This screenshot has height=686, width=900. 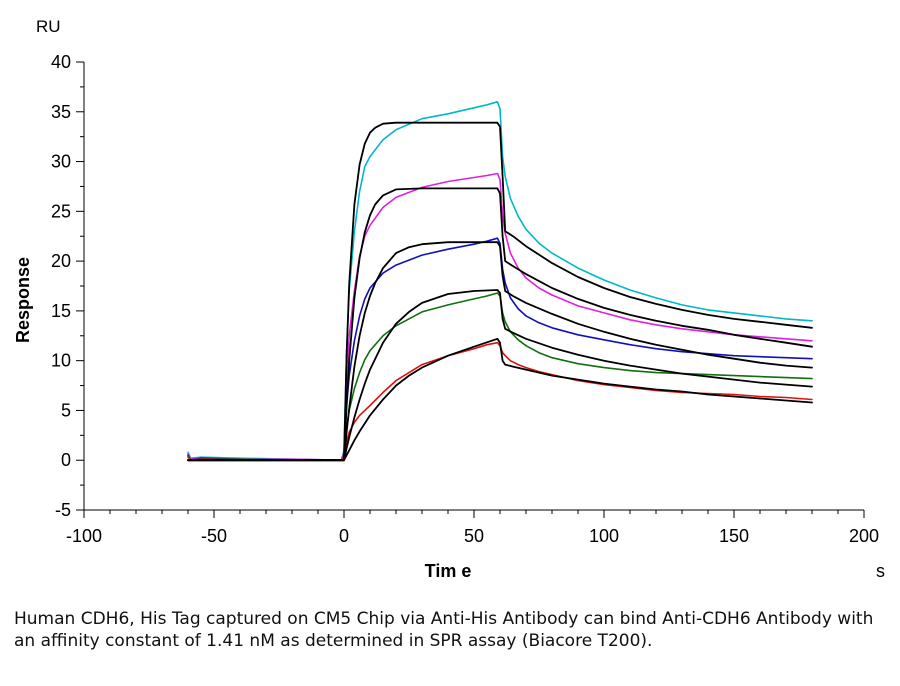 What do you see at coordinates (864, 536) in the screenshot?
I see `x-tick-label: 200` at bounding box center [864, 536].